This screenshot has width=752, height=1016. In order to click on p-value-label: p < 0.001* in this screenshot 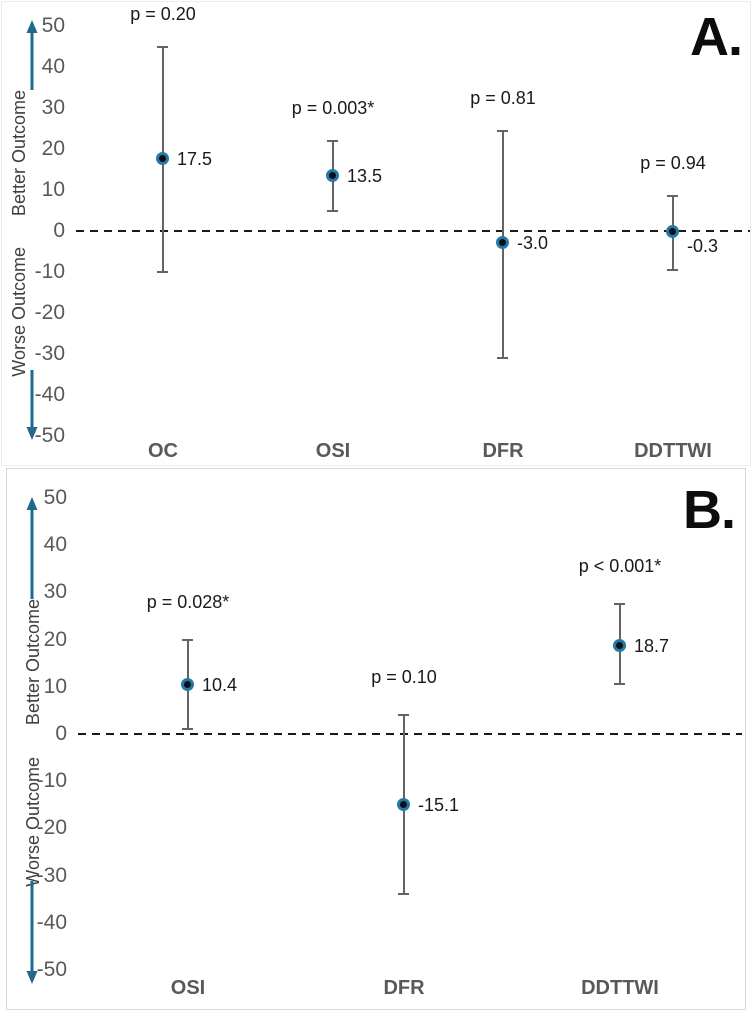, I will do `click(620, 566)`.